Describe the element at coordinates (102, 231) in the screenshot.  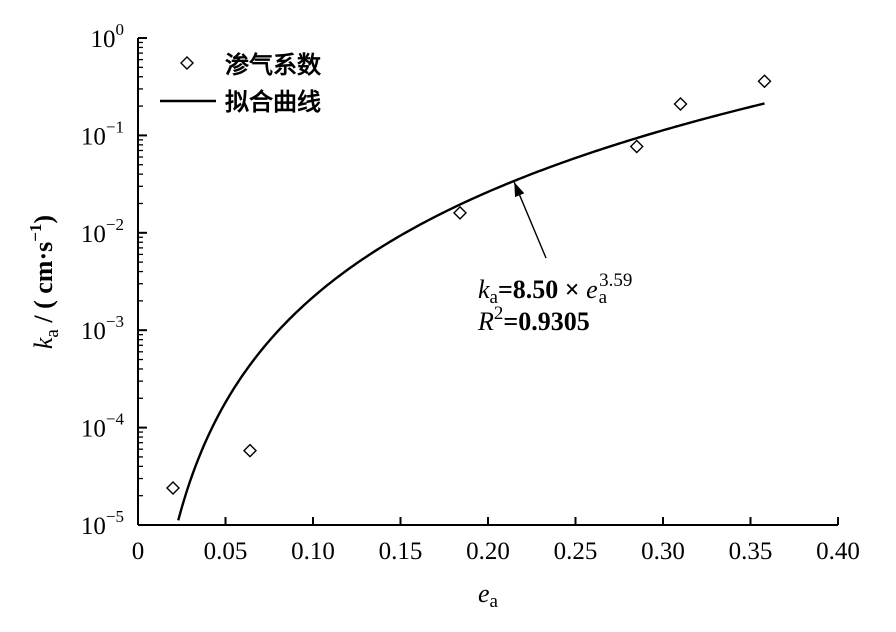
I see `y-tick-label: 10⁻²` at that location.